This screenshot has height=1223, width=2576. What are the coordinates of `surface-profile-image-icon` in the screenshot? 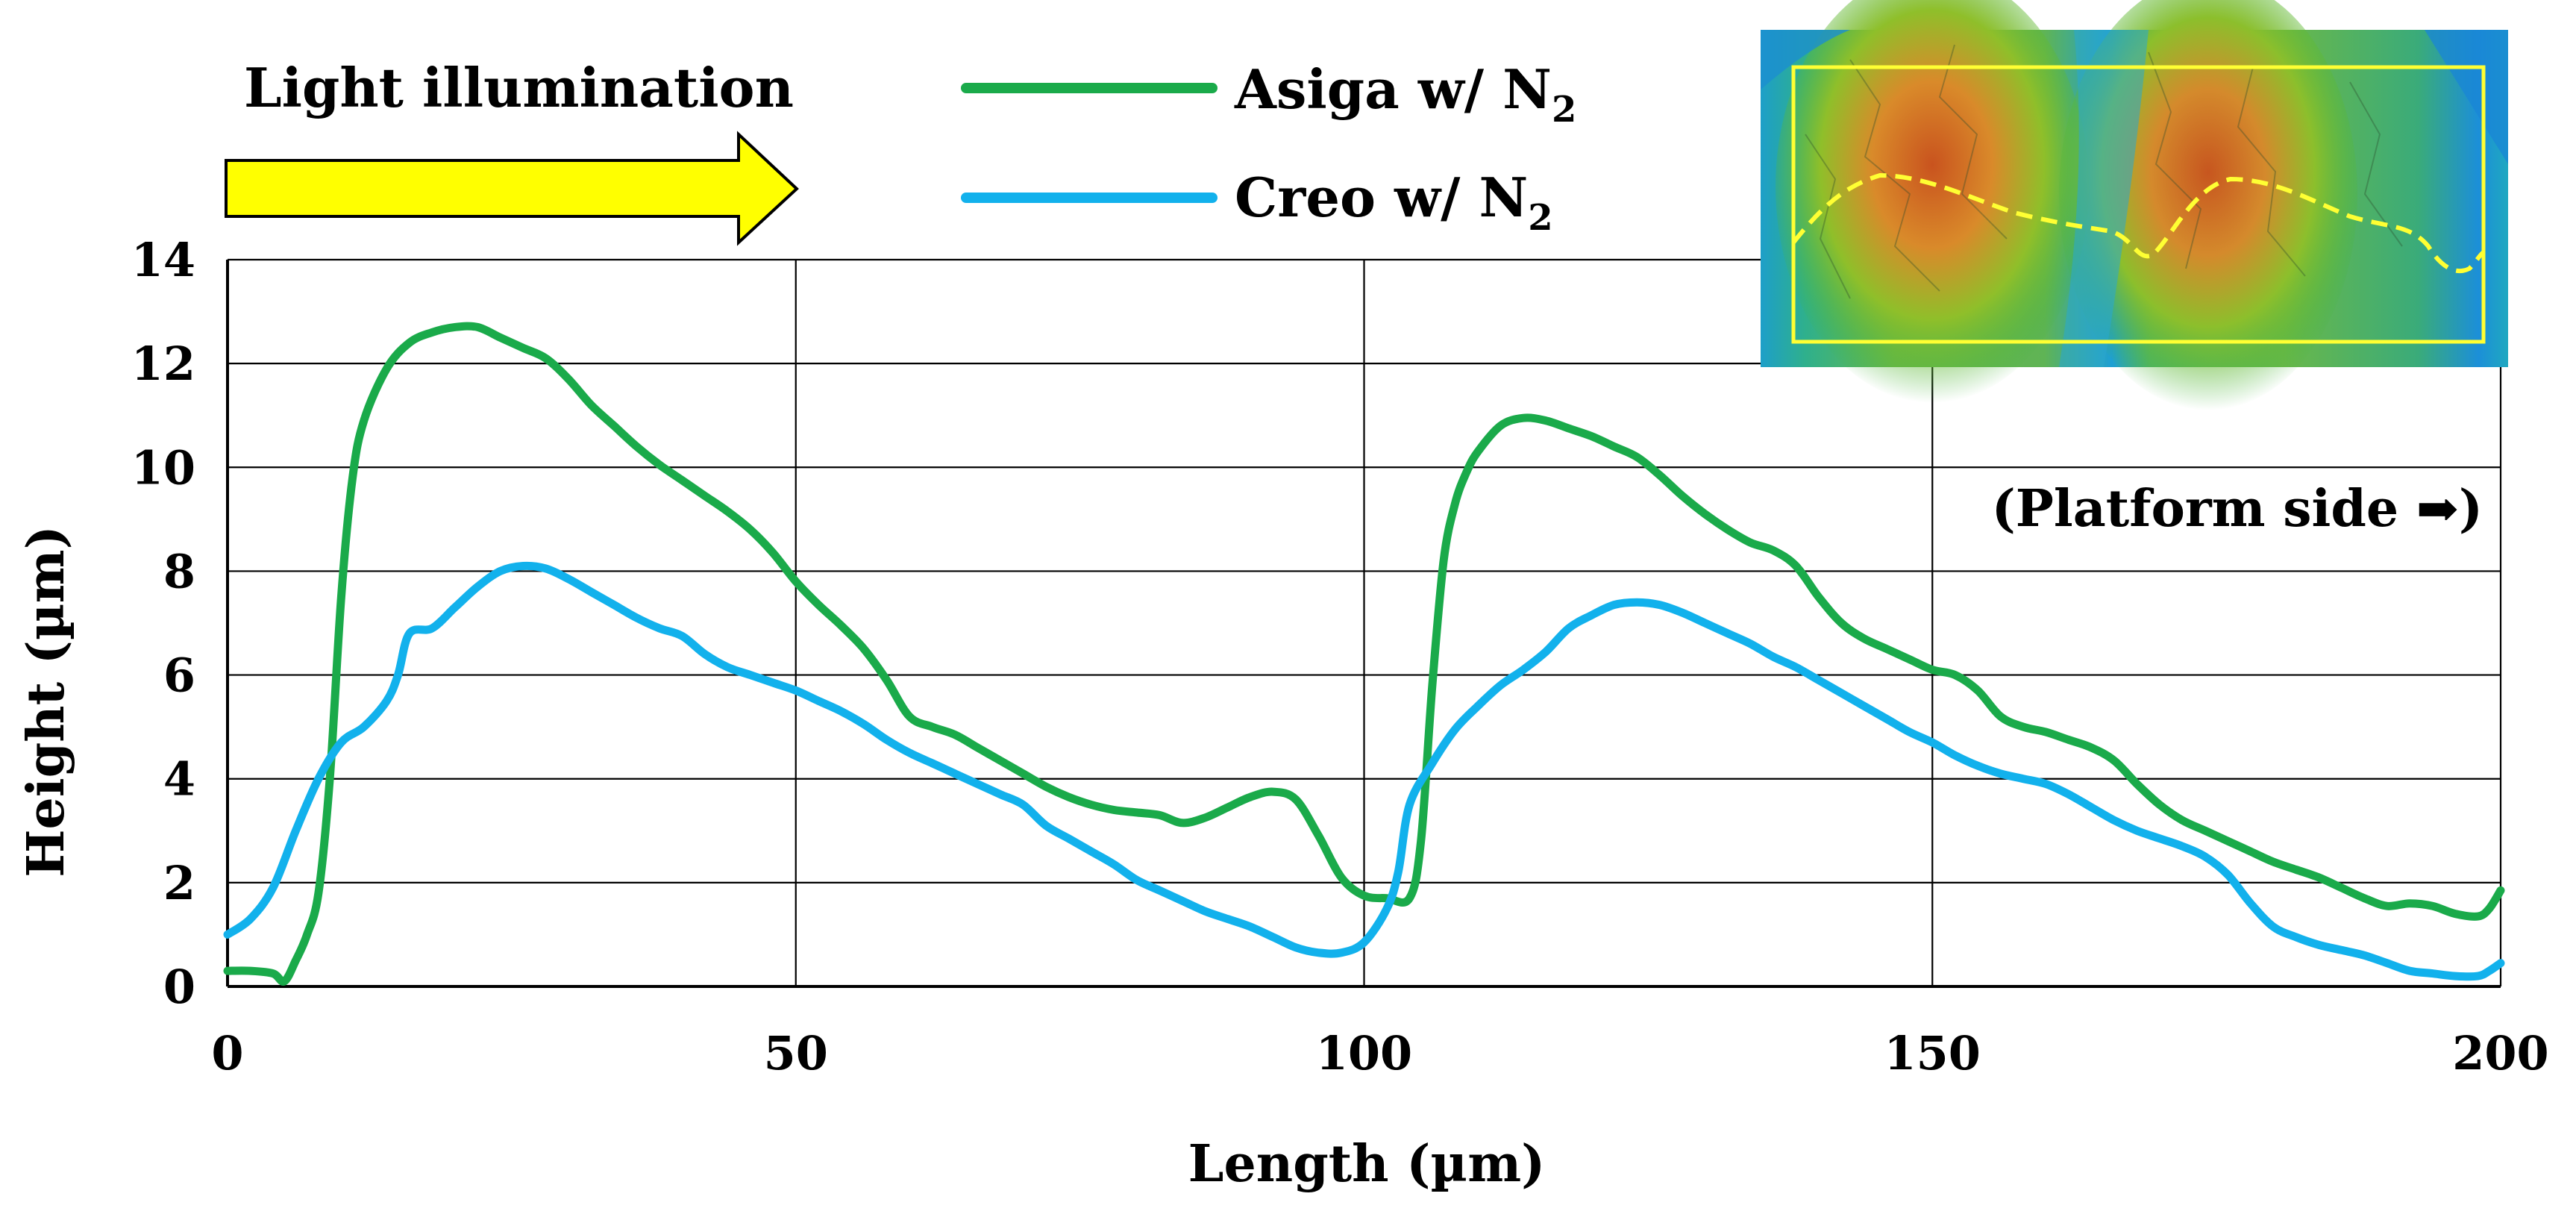 It's located at (2134, 205).